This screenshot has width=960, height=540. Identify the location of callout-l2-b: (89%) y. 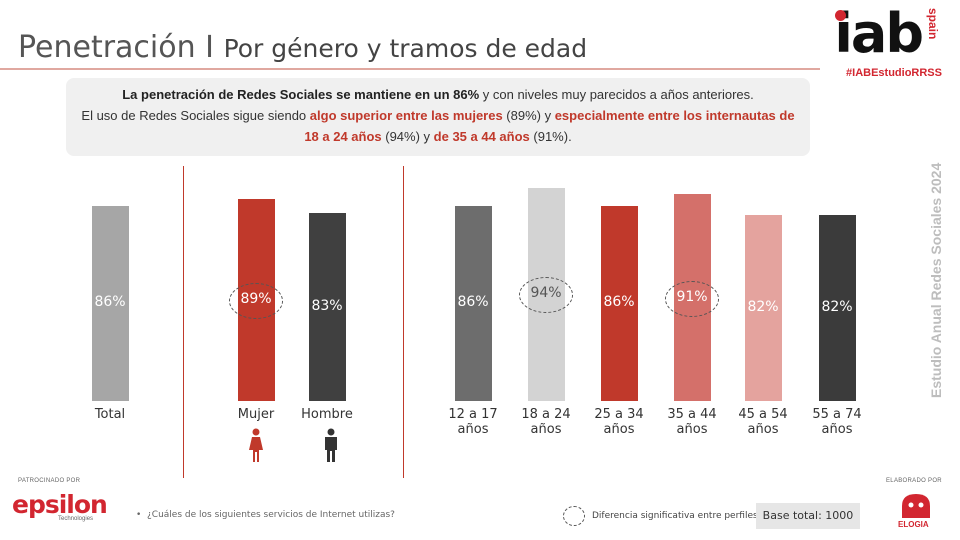
(528, 115).